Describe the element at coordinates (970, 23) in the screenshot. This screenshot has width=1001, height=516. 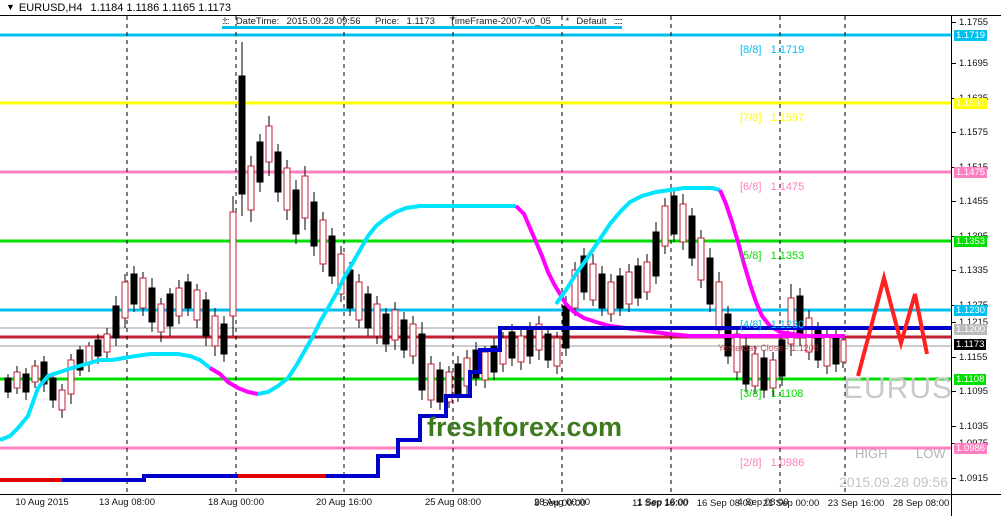
I see `price-tick: 1.1755` at that location.